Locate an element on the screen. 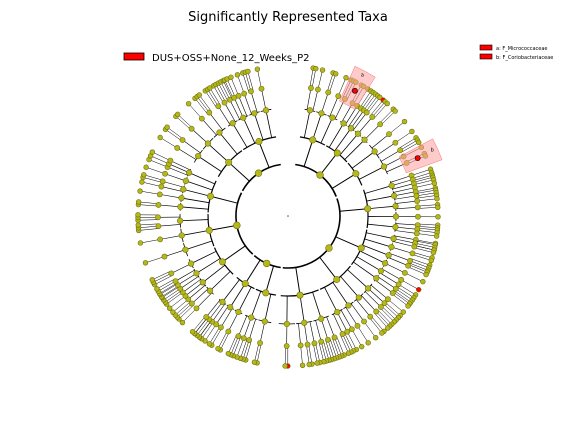  clade-label-a: a is located at coordinates (362, 76).